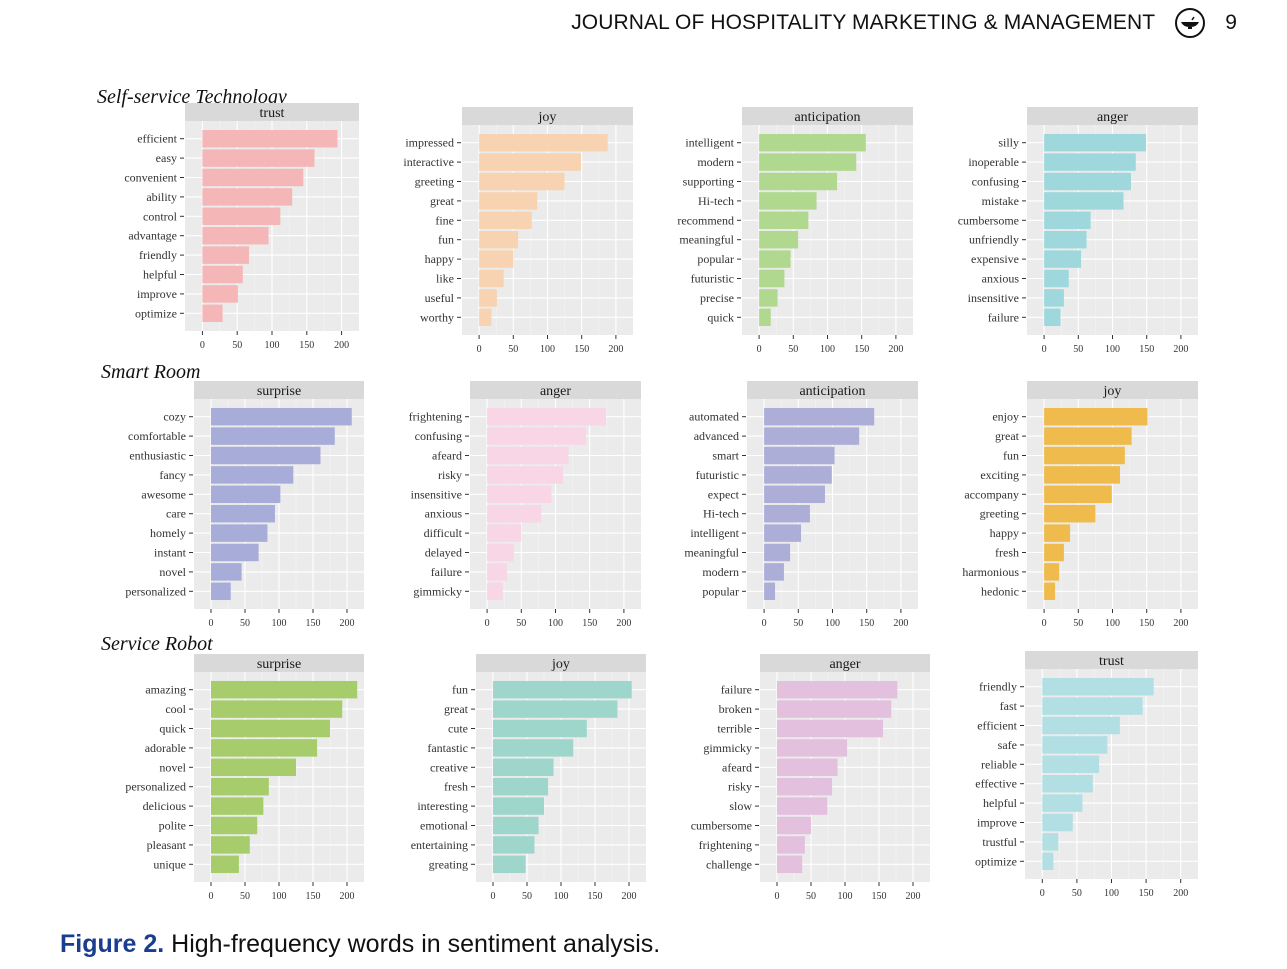 This screenshot has height=969, width=1287. What do you see at coordinates (1071, 764) in the screenshot?
I see `bar-reliable` at bounding box center [1071, 764].